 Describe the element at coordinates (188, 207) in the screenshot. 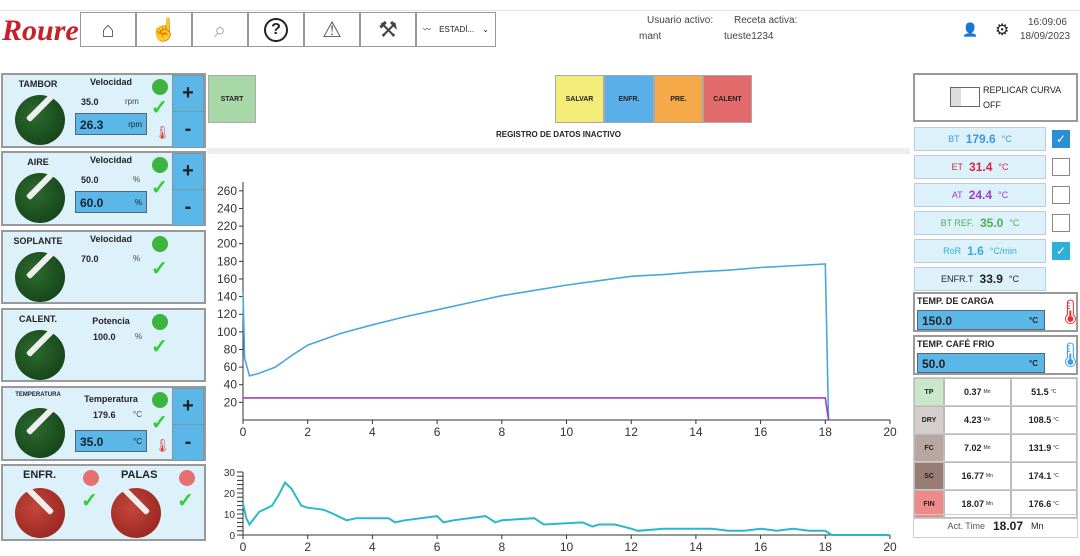

I see `aire-minus-button: -` at that location.